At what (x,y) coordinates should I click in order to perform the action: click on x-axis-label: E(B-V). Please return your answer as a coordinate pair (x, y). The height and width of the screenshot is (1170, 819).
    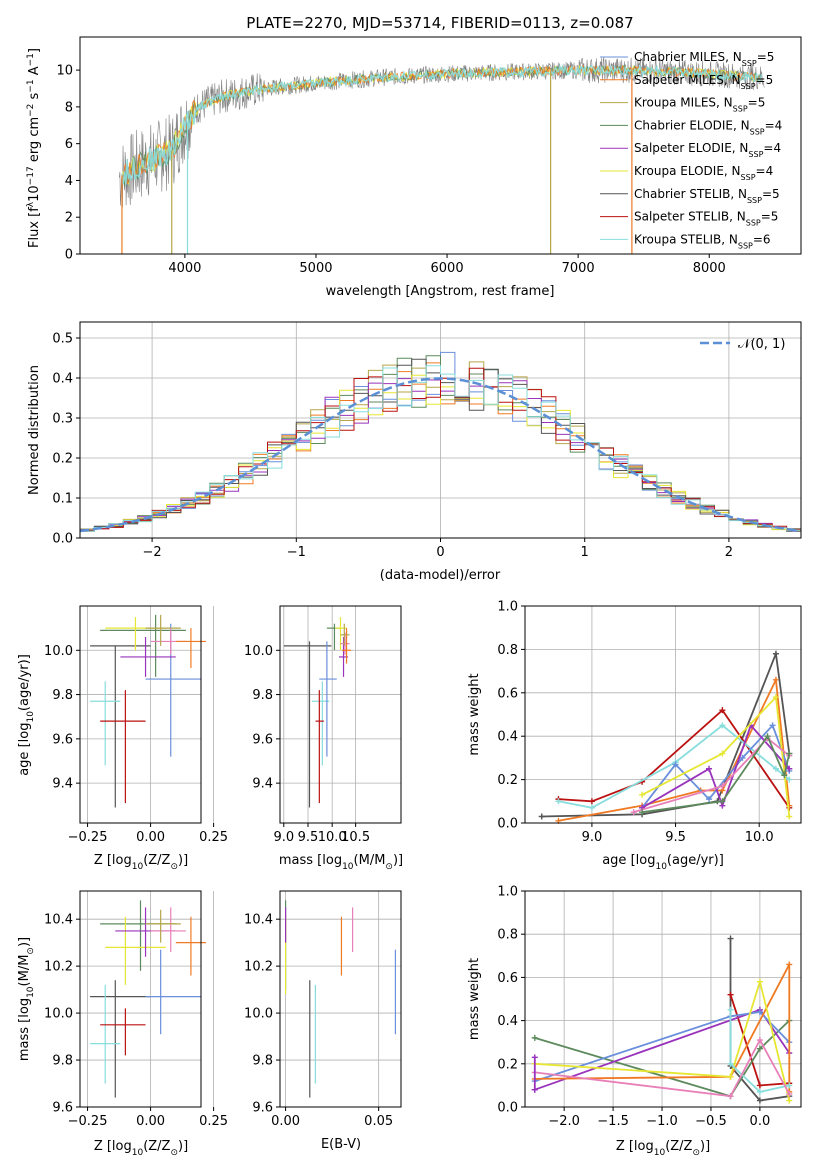
    Looking at the image, I should click on (341, 1144).